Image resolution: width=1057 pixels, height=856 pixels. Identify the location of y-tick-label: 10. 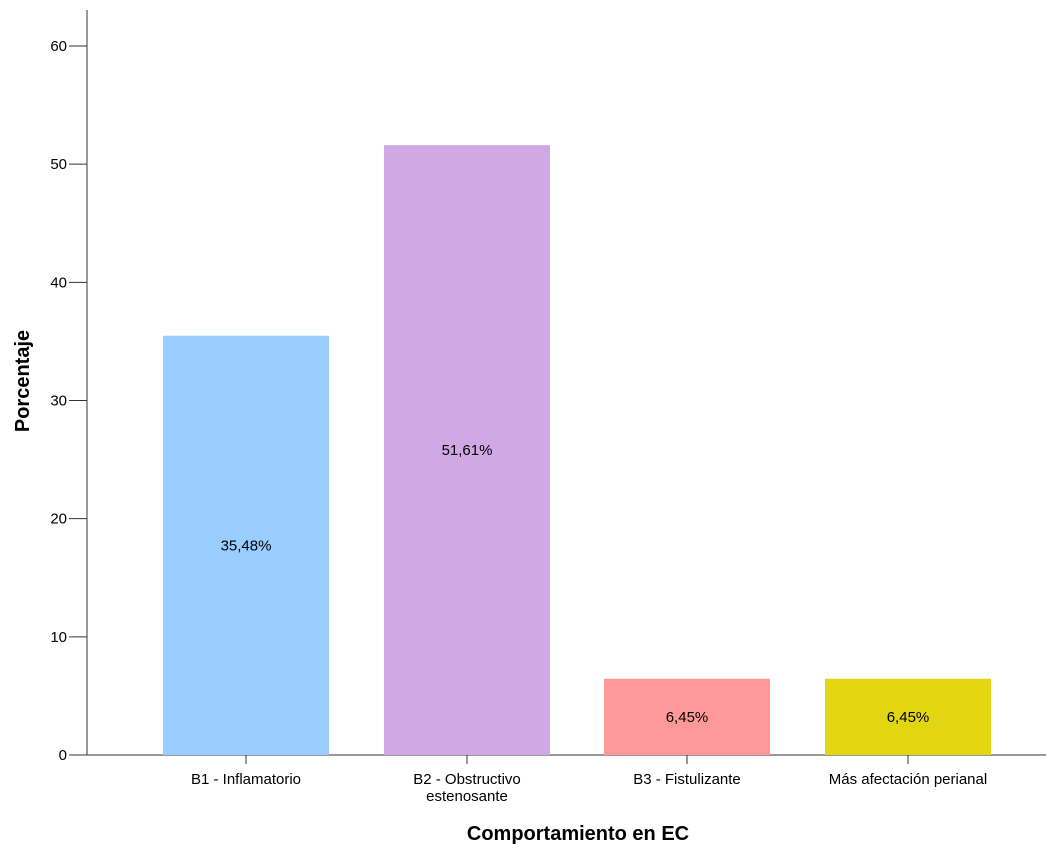
(58, 637).